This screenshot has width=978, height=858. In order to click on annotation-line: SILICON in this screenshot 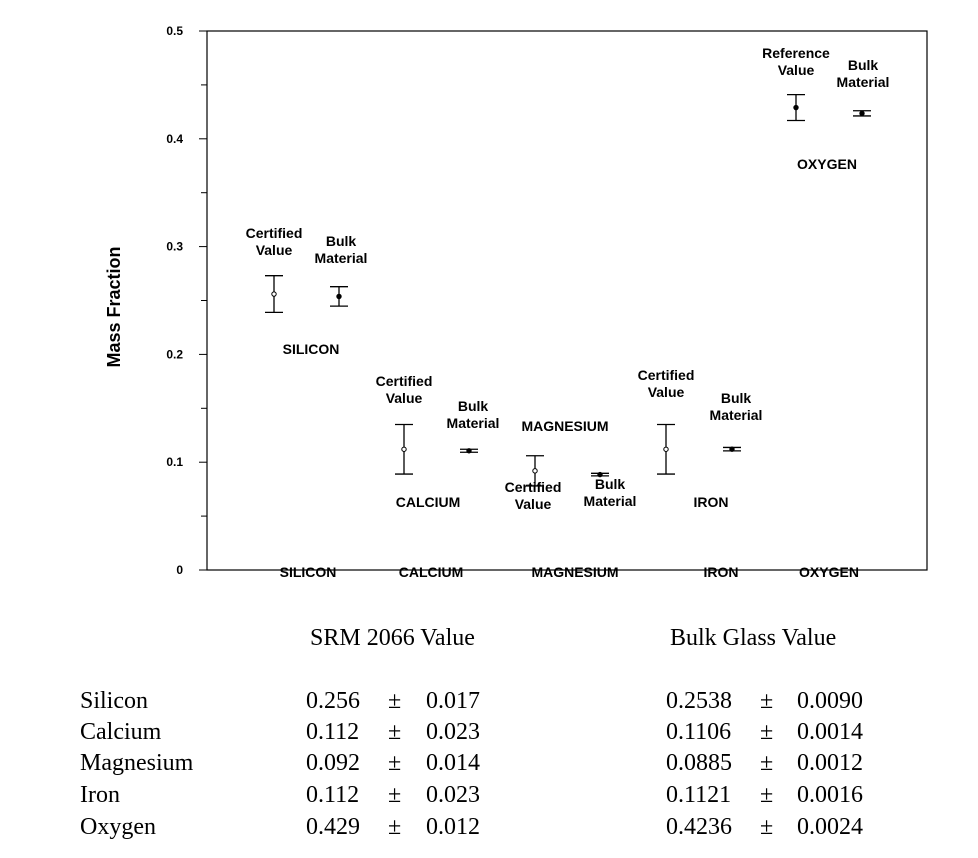, I will do `click(311, 349)`.